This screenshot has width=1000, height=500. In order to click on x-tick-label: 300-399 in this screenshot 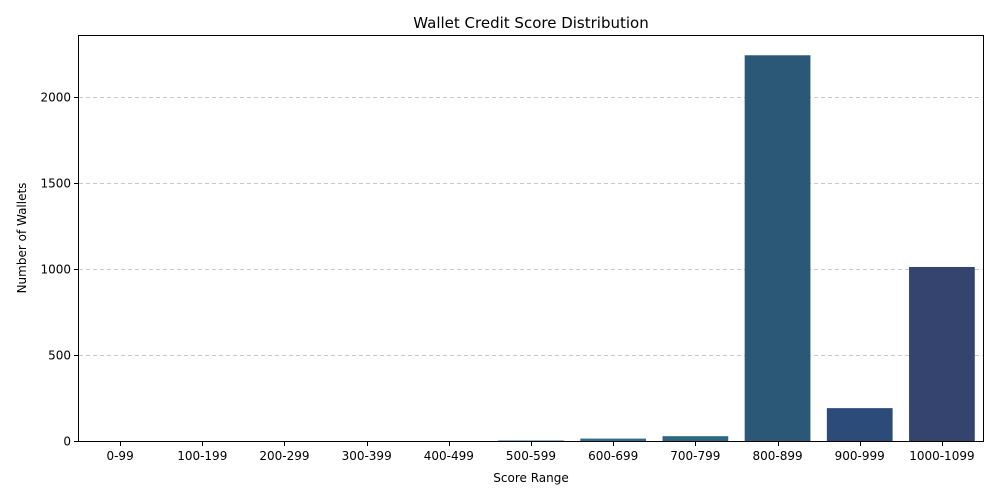, I will do `click(367, 456)`.